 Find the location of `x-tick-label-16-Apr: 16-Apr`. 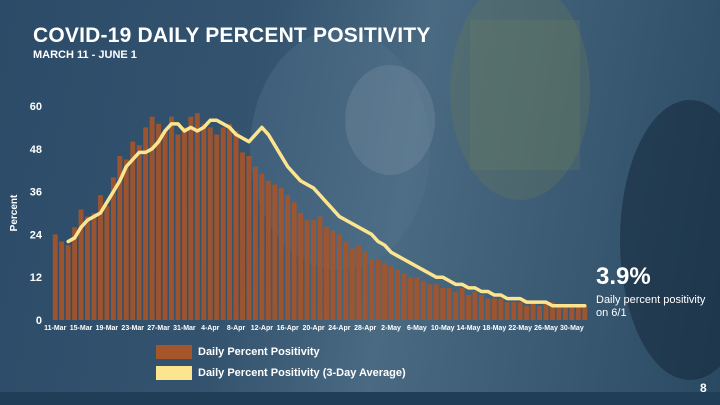

x-tick-label-16-Apr: 16-Apr is located at coordinates (288, 328).